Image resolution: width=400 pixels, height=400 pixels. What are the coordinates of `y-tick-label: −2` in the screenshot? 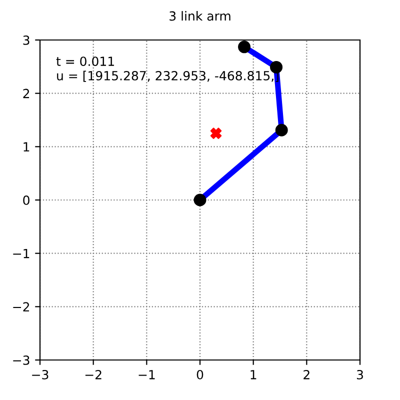 It's located at (21, 307).